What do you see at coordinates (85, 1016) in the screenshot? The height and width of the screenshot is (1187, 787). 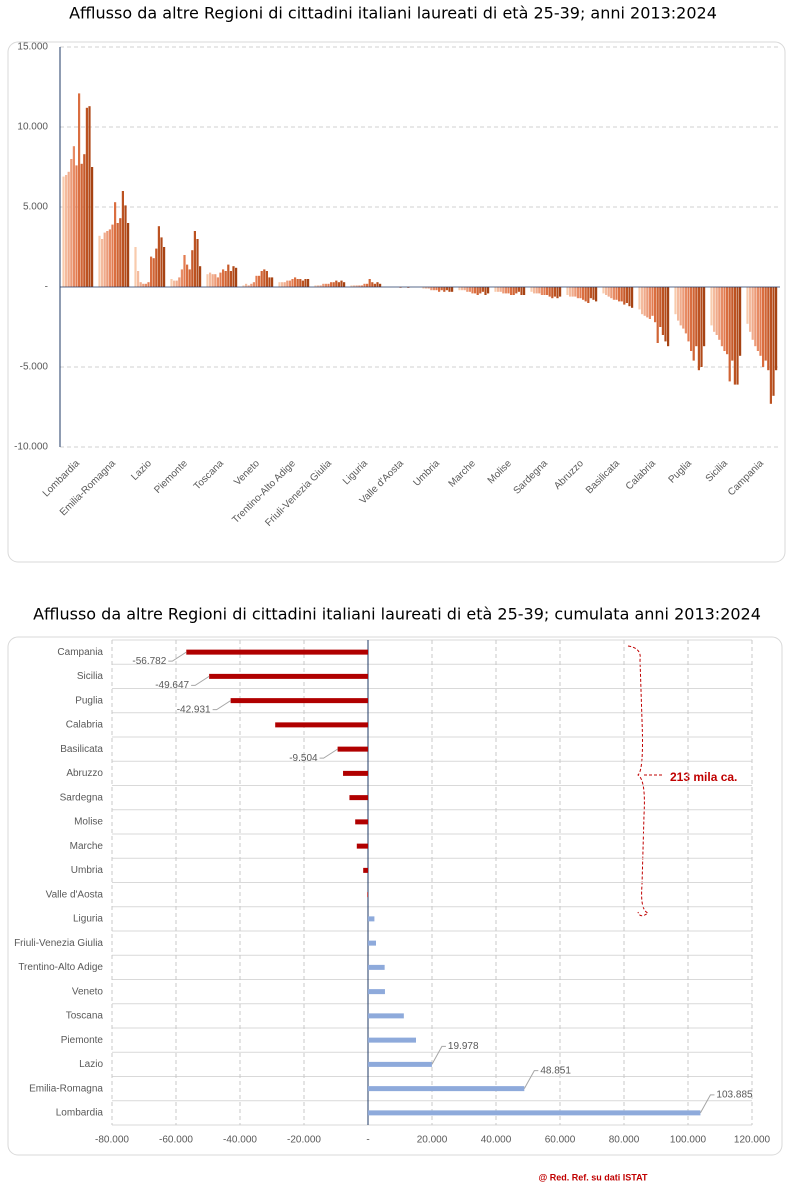 I see `y-tick-label: Toscana` at bounding box center [85, 1016].